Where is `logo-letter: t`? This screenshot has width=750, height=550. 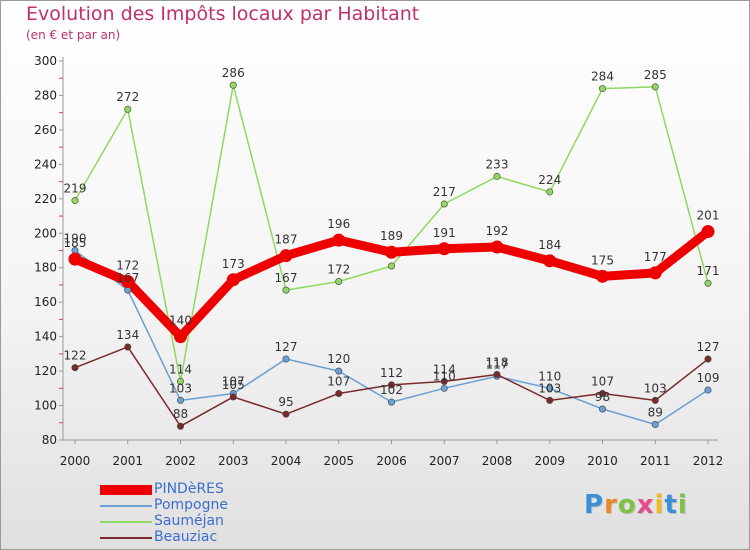
logo-letter: t is located at coordinates (671, 505).